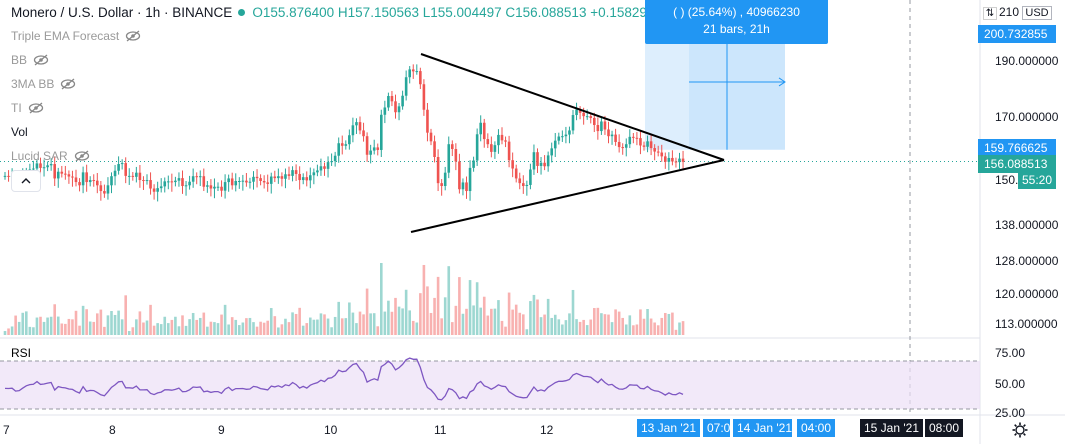 The image size is (1065, 444). What do you see at coordinates (1027, 261) in the screenshot?
I see `price-tick: 128.000000` at bounding box center [1027, 261].